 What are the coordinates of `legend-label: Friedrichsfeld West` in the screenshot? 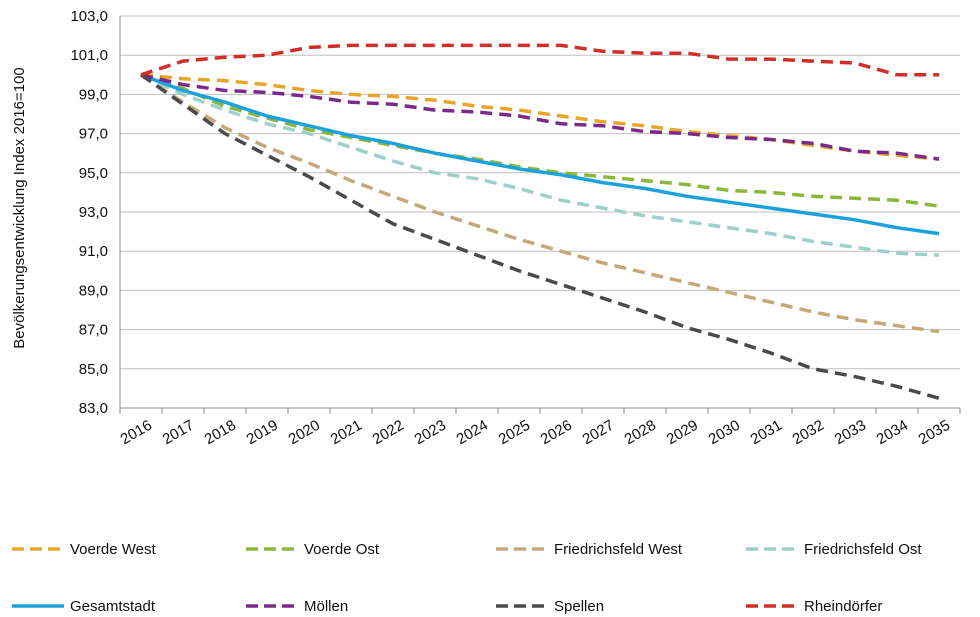 It's located at (618, 549).